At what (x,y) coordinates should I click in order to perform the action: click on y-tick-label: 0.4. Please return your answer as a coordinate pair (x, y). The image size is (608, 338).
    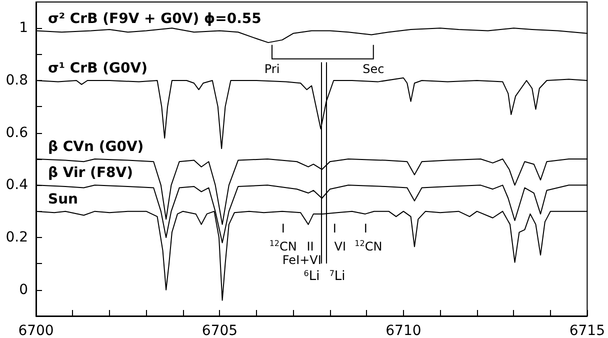
    Looking at the image, I should click on (17, 185).